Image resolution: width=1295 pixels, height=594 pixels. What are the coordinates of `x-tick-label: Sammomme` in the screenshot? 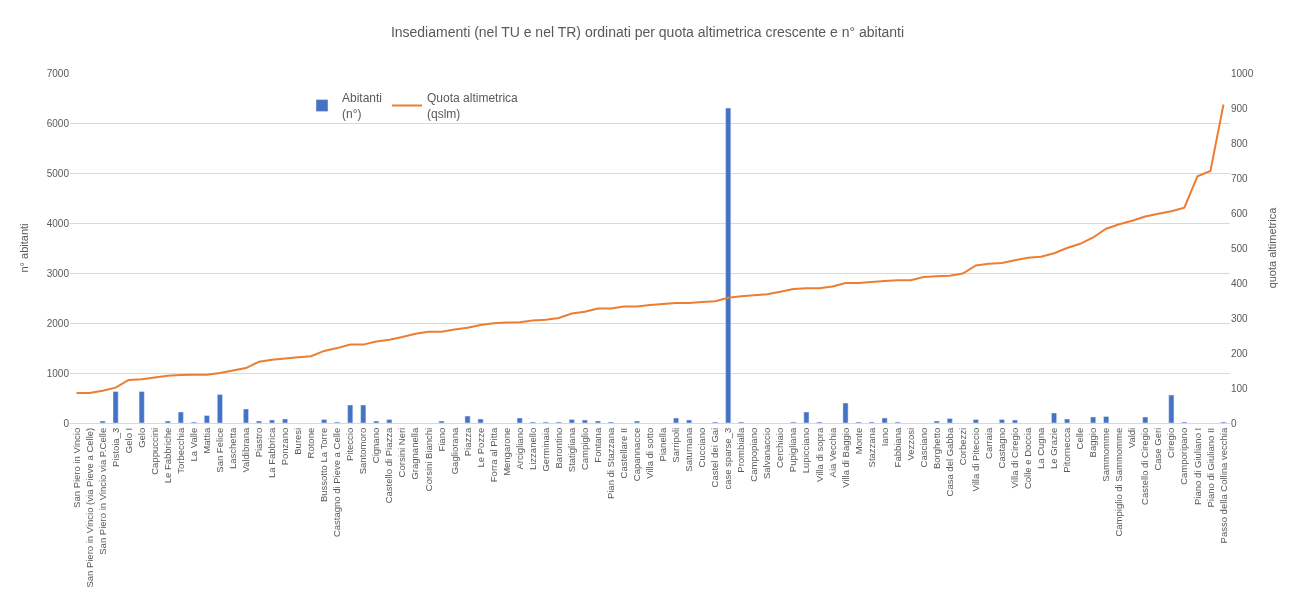 It's located at (1106, 454).